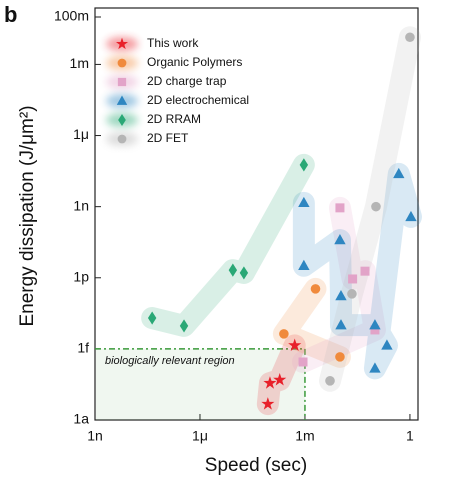 This screenshot has width=459, height=487. I want to click on legend-label: 2D FET, so click(168, 138).